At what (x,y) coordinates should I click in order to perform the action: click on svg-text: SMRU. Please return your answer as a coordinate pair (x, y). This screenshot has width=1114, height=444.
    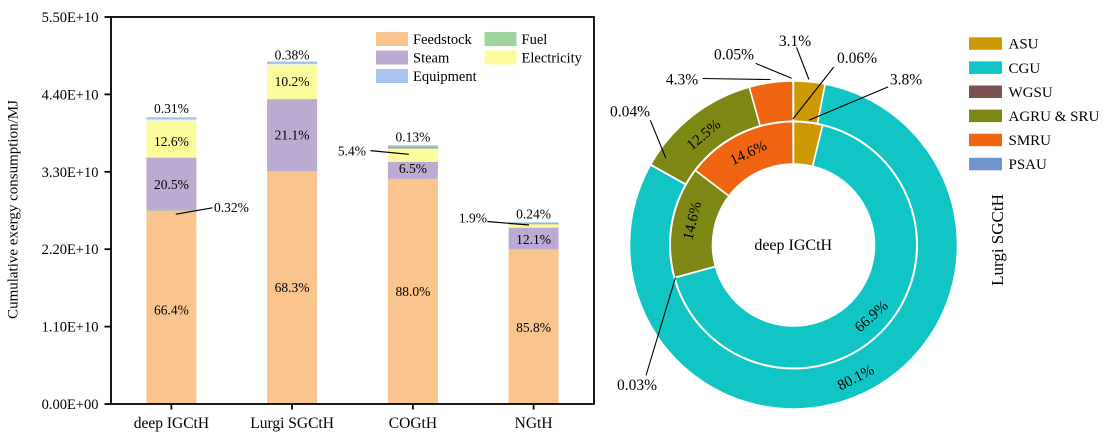
    Looking at the image, I should click on (1030, 141).